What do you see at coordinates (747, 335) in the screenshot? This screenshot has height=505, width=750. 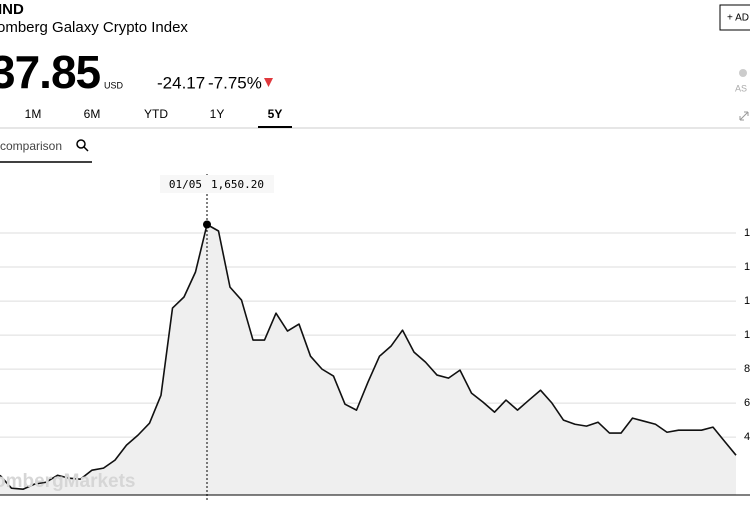 I see `y-tick-label: 1,000` at bounding box center [747, 335].